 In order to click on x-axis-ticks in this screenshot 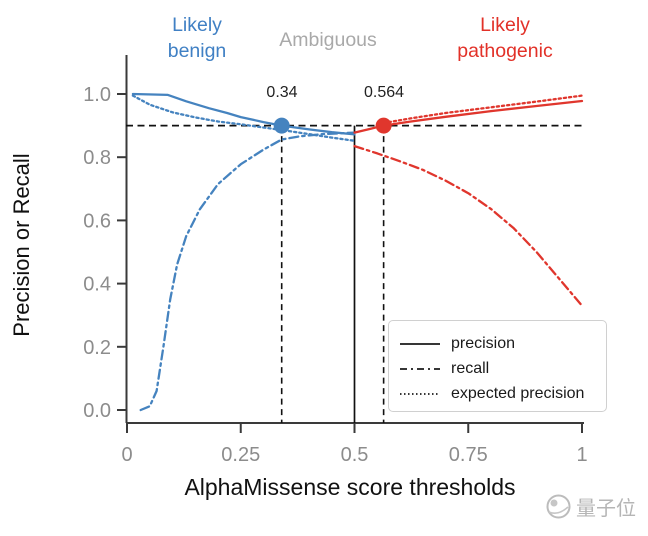, I will do `click(354, 428)`.